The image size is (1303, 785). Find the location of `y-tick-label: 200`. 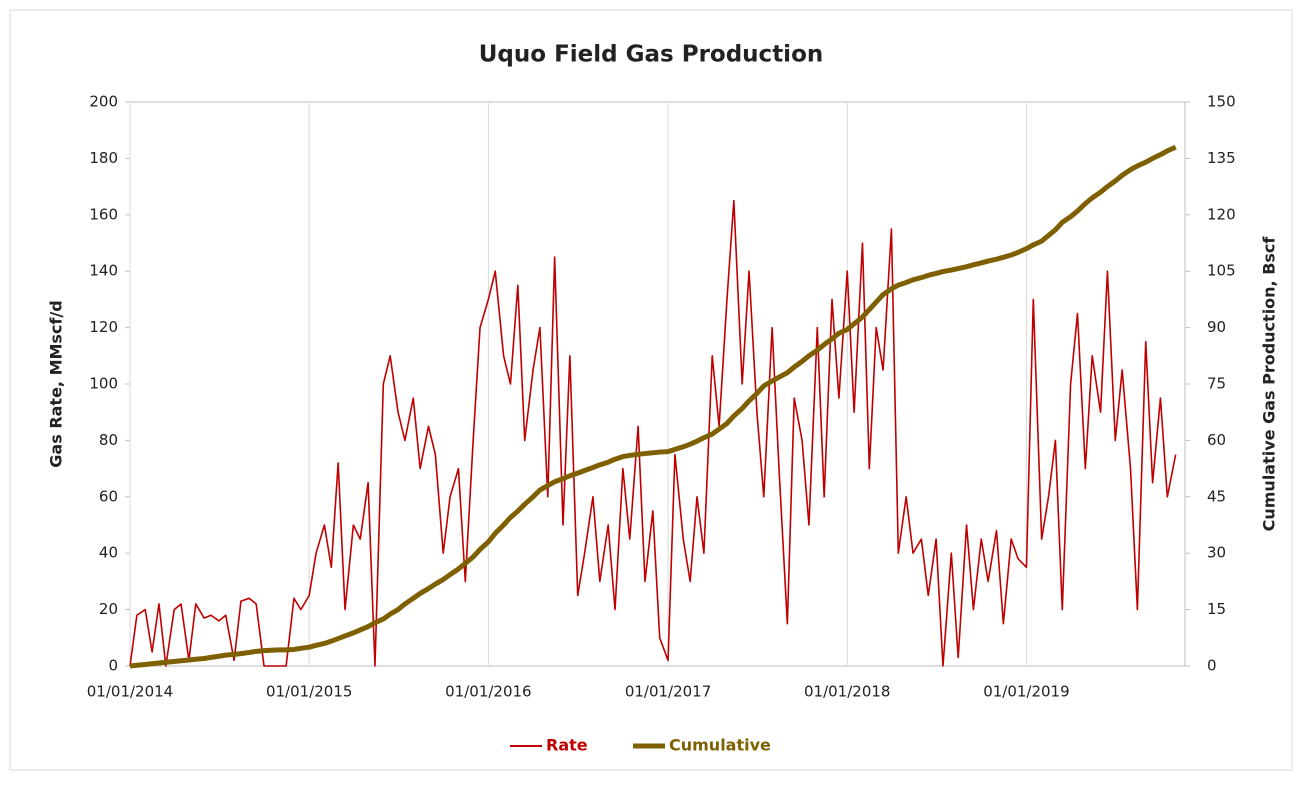

y-tick-label: 200 is located at coordinates (103, 102).